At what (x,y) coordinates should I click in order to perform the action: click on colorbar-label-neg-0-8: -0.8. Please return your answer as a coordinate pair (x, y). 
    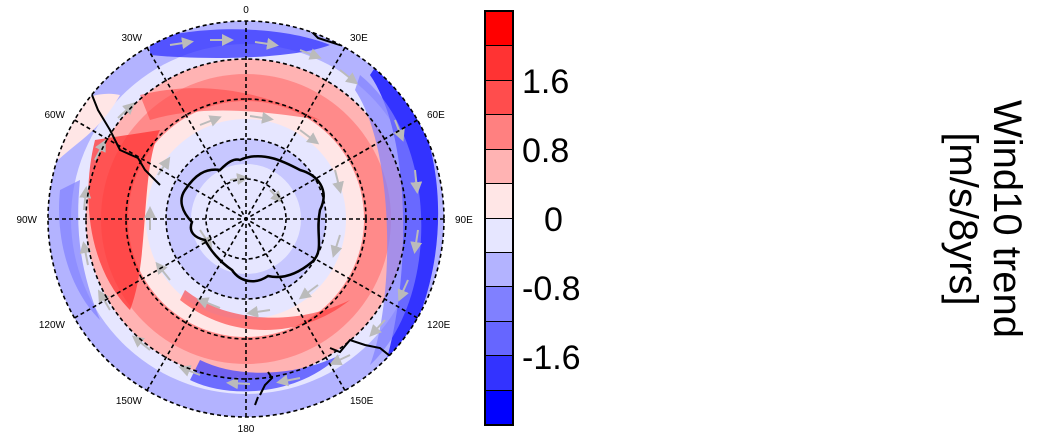
    Looking at the image, I should click on (551, 289).